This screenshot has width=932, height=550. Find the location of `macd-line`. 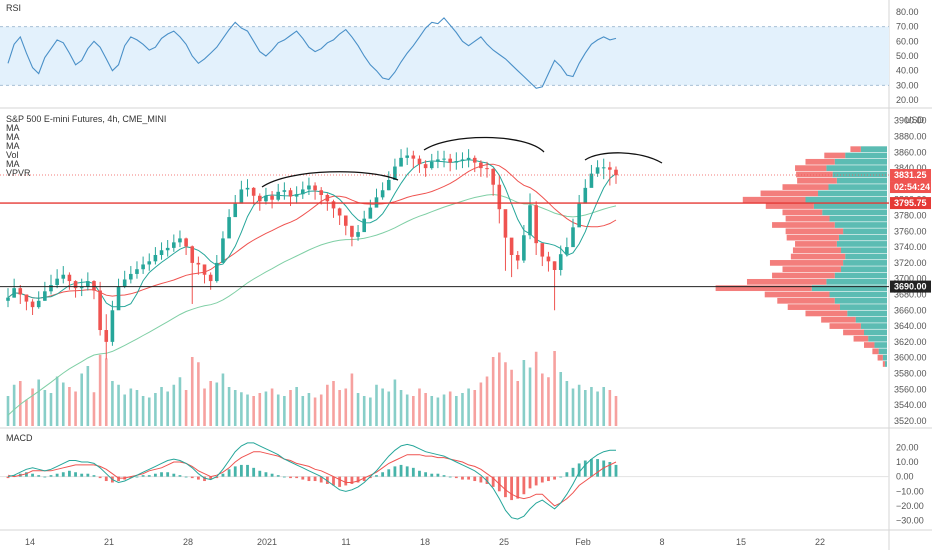

macd-line is located at coordinates (311, 481).